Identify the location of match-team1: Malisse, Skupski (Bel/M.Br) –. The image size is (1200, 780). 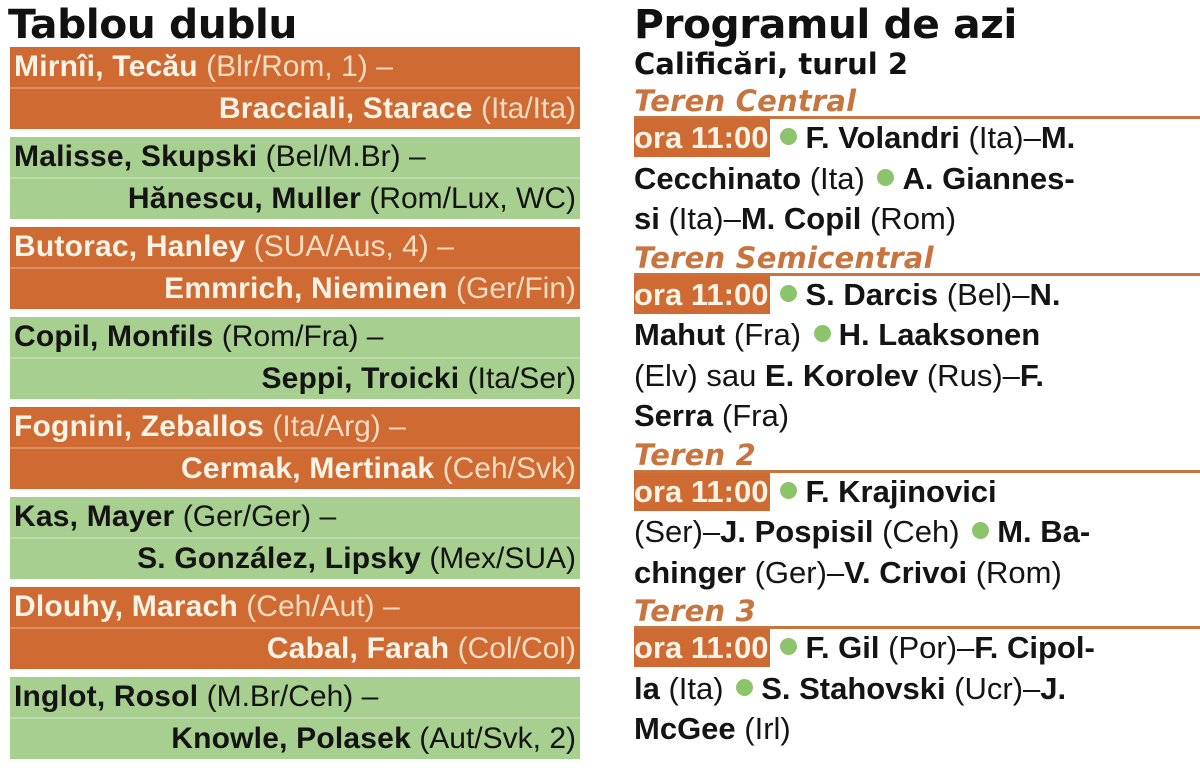
(295, 157).